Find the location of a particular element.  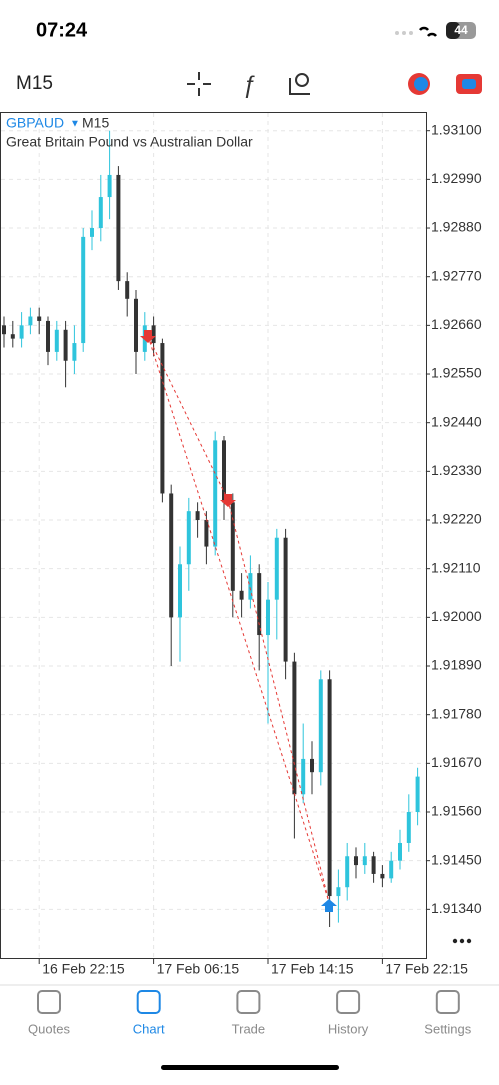

y-tick-label: 1.92880 is located at coordinates (456, 227).